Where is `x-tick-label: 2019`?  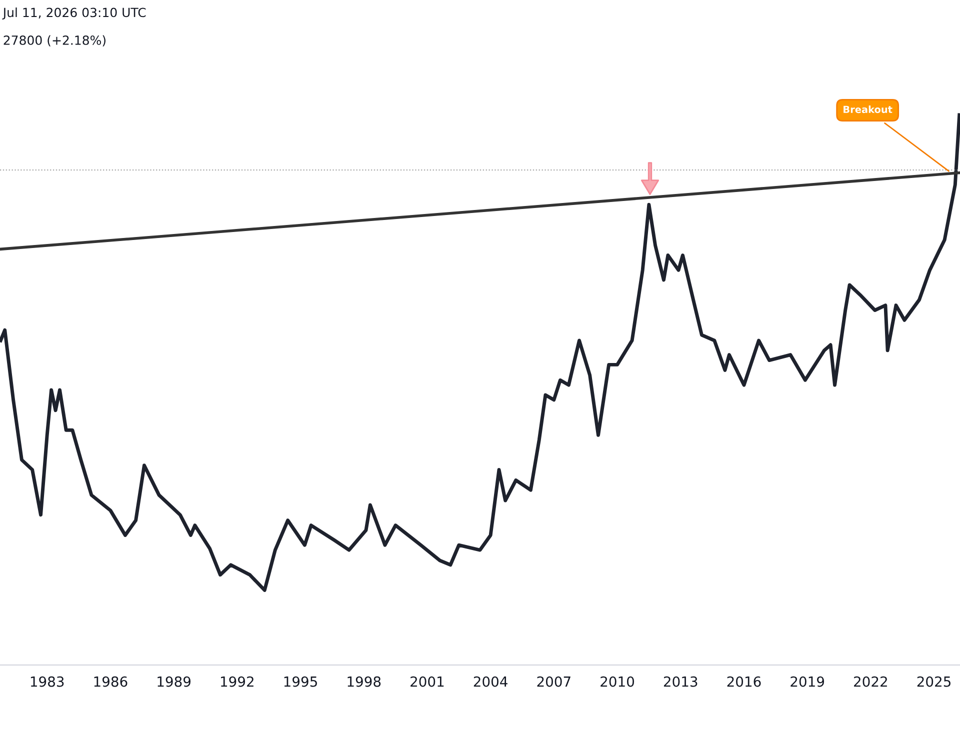
x-tick-label: 2019 is located at coordinates (807, 681).